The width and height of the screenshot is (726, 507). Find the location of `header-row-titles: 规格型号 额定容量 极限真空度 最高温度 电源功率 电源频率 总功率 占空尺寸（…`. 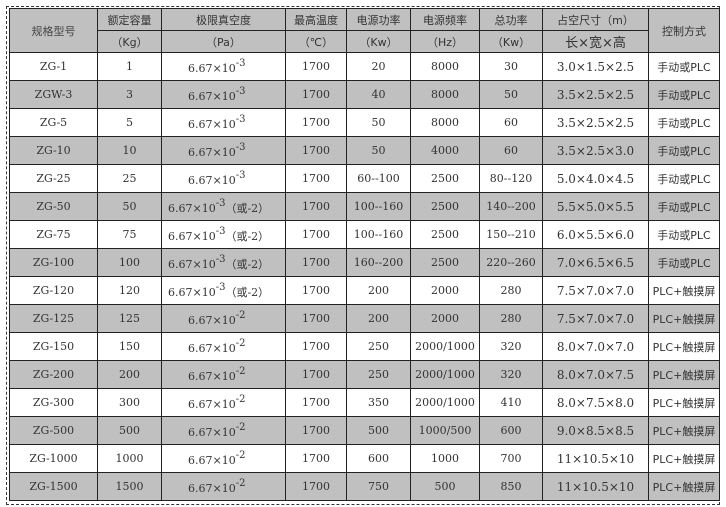

header-row-titles: 规格型号 额定容量 极限真空度 最高温度 电源功率 电源频率 总功率 占空尺寸（… is located at coordinates (364, 30).